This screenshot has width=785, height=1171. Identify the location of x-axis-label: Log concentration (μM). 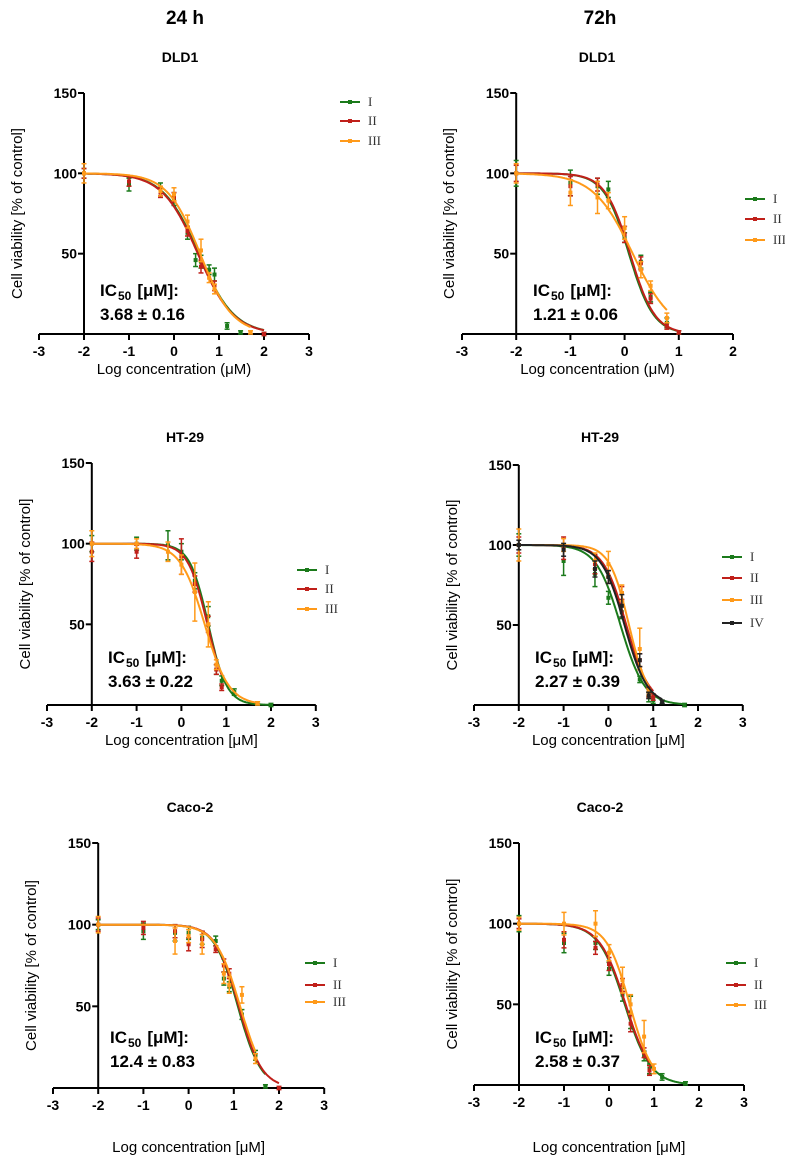
(174, 369).